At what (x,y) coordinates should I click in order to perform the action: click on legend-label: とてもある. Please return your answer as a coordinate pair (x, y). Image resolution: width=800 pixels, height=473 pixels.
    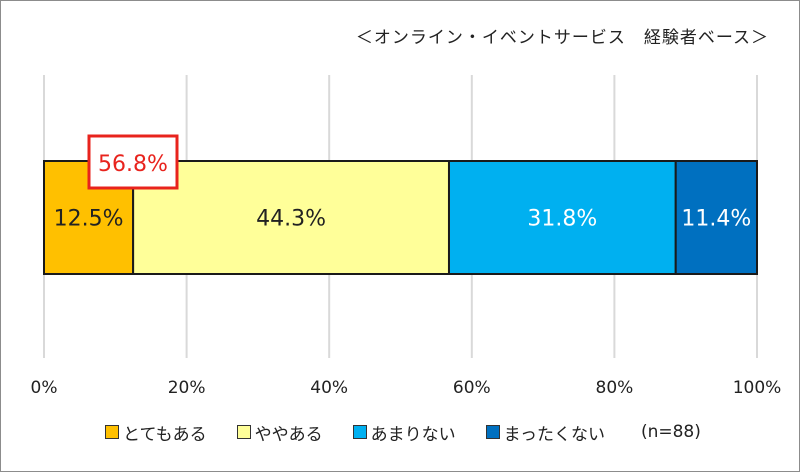
    Looking at the image, I should click on (165, 434).